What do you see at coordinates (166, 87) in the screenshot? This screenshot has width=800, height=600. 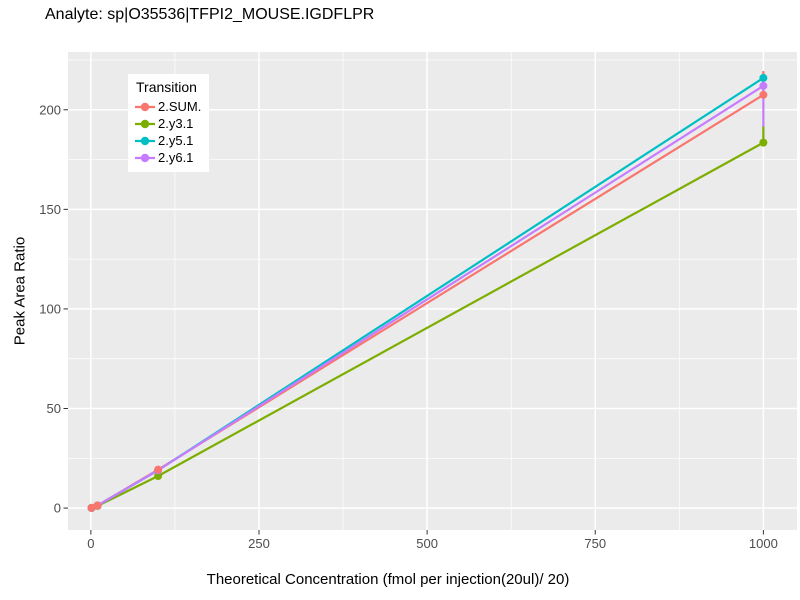 I see `legend-title: Transition` at bounding box center [166, 87].